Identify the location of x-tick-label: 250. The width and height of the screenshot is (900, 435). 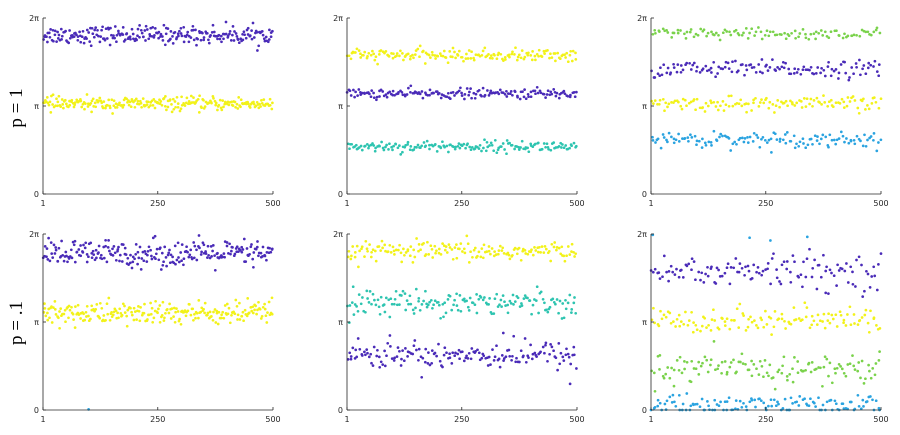
(461, 203).